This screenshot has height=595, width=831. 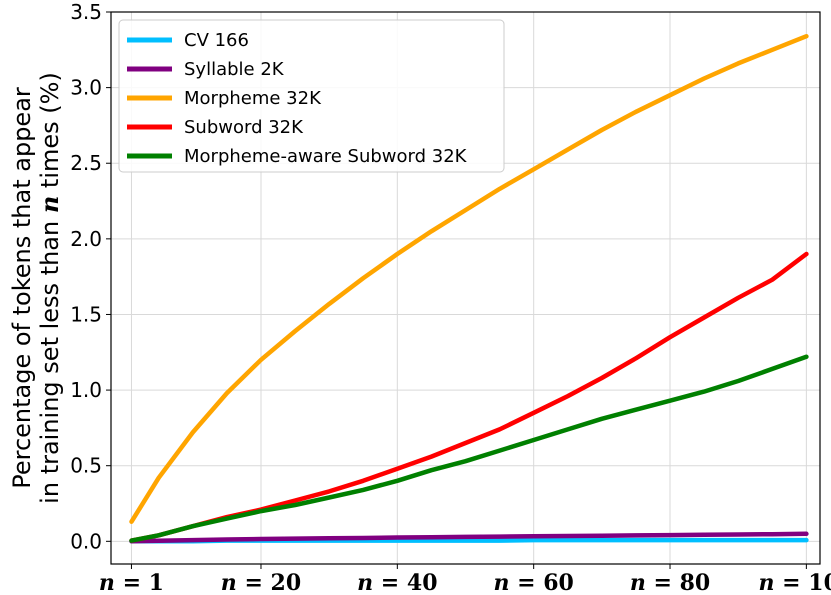 I want to click on x-tick-label: n = 80, so click(x=670, y=582).